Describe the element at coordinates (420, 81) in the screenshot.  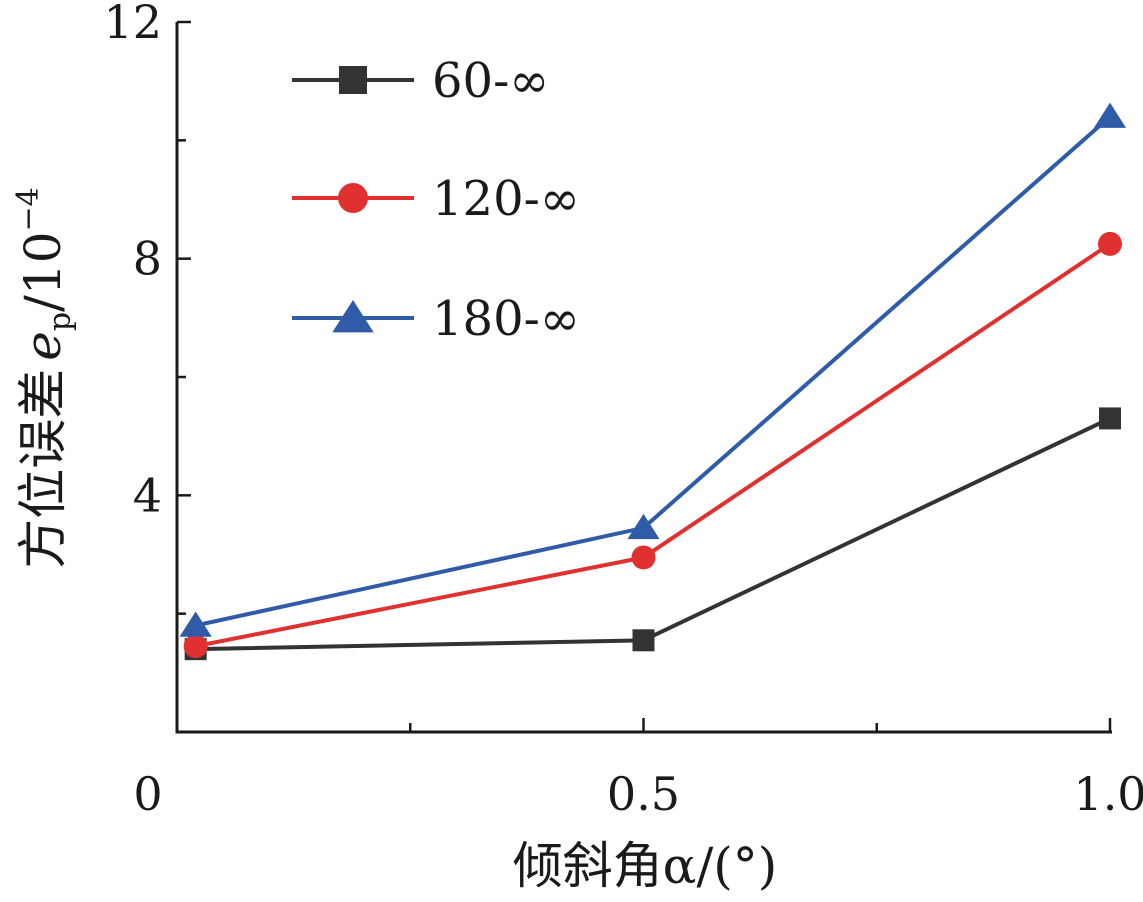
I see `legend-item: 60-∞` at that location.